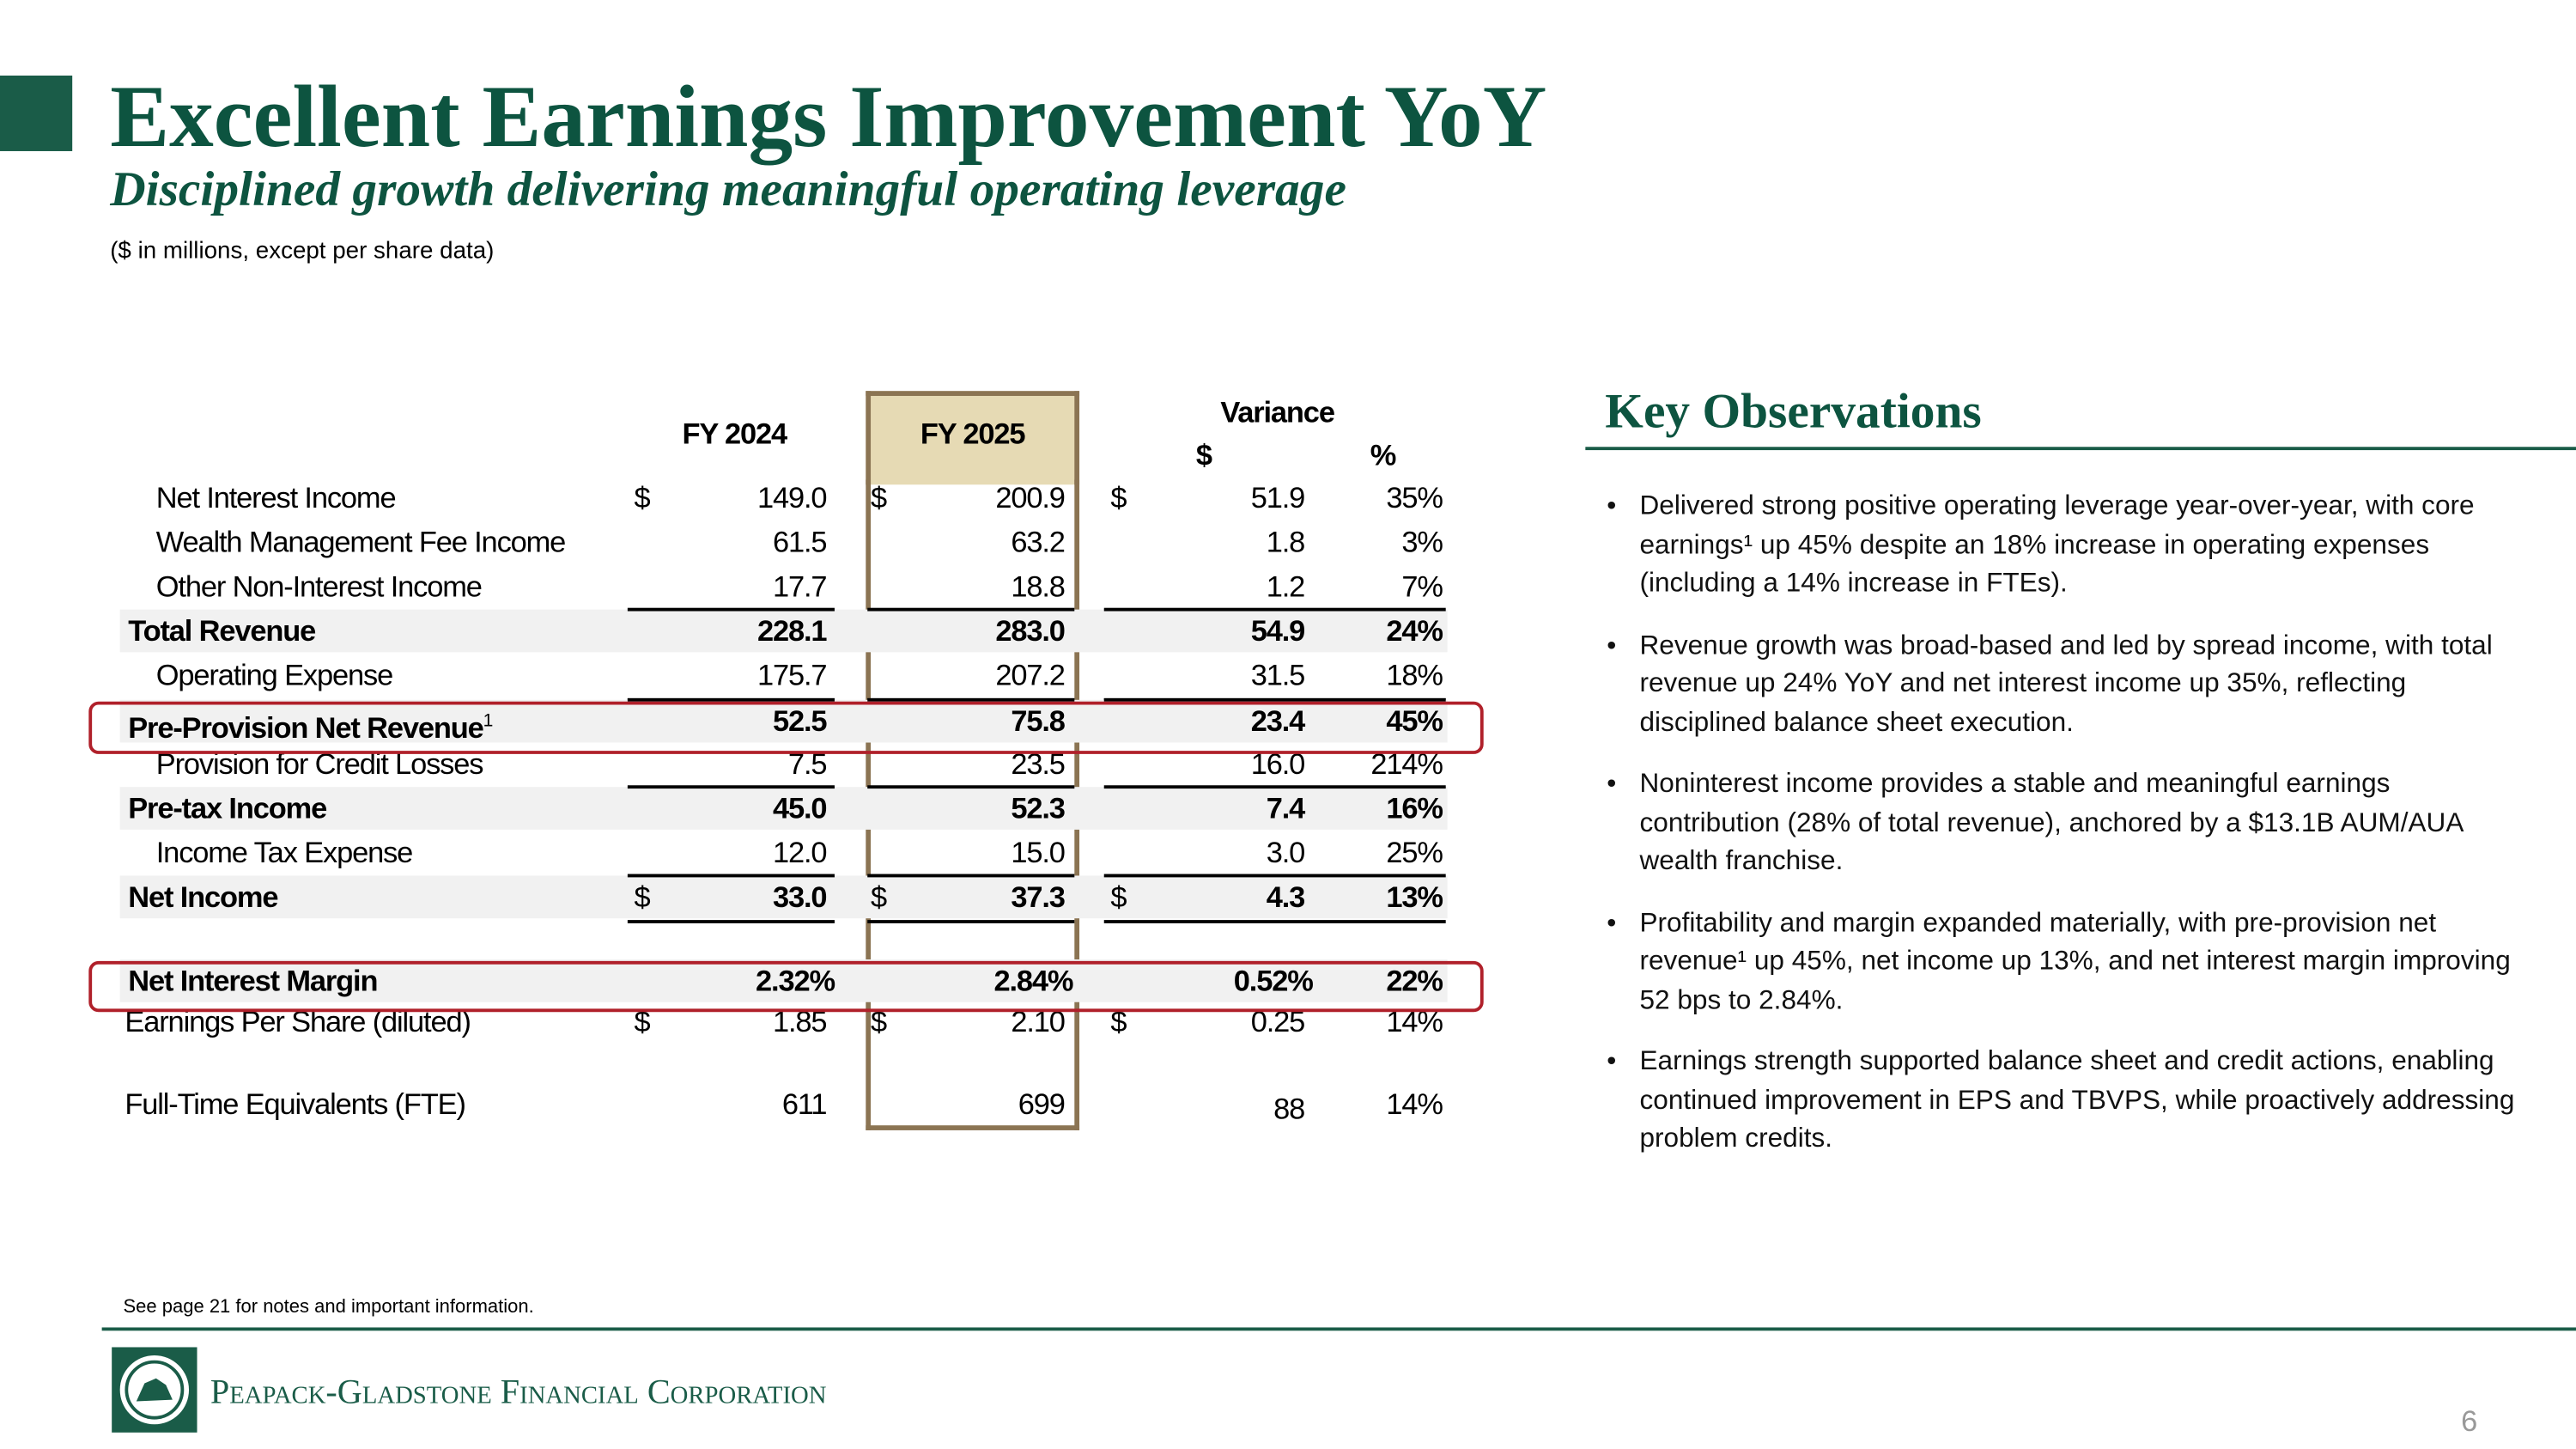 The image size is (2576, 1449). Describe the element at coordinates (973, 438) in the screenshot. I see `fy2025-header-box` at that location.